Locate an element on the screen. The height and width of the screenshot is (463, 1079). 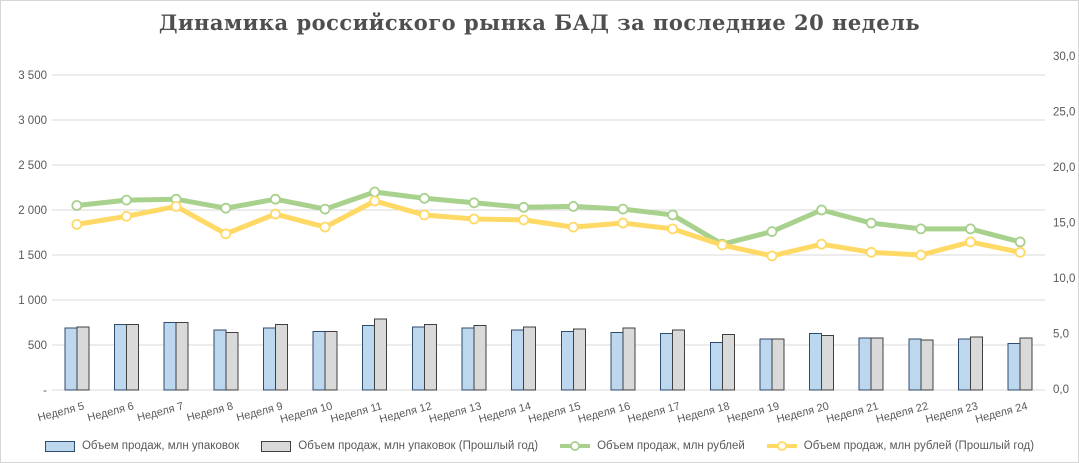
left-axis-tick-label: 1 000 is located at coordinates (32, 301).